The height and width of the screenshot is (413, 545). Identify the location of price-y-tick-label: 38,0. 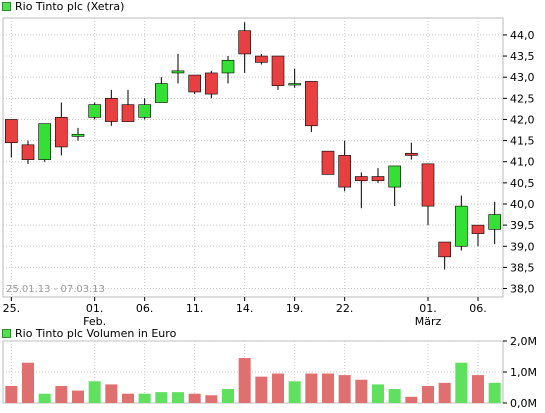
(522, 289).